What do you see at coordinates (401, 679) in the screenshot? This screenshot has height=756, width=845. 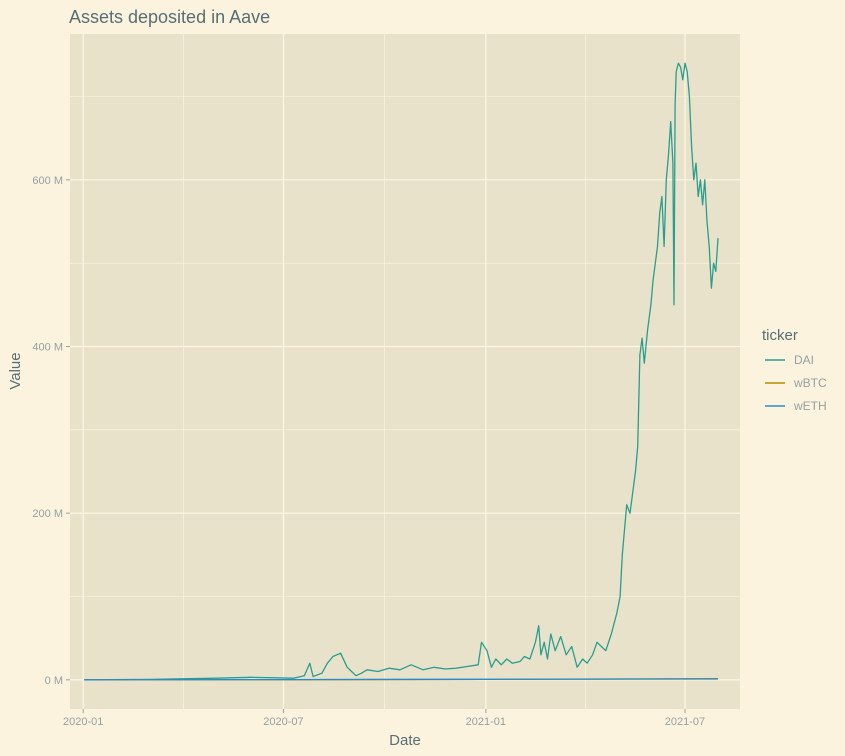 I see `series-line-weth` at bounding box center [401, 679].